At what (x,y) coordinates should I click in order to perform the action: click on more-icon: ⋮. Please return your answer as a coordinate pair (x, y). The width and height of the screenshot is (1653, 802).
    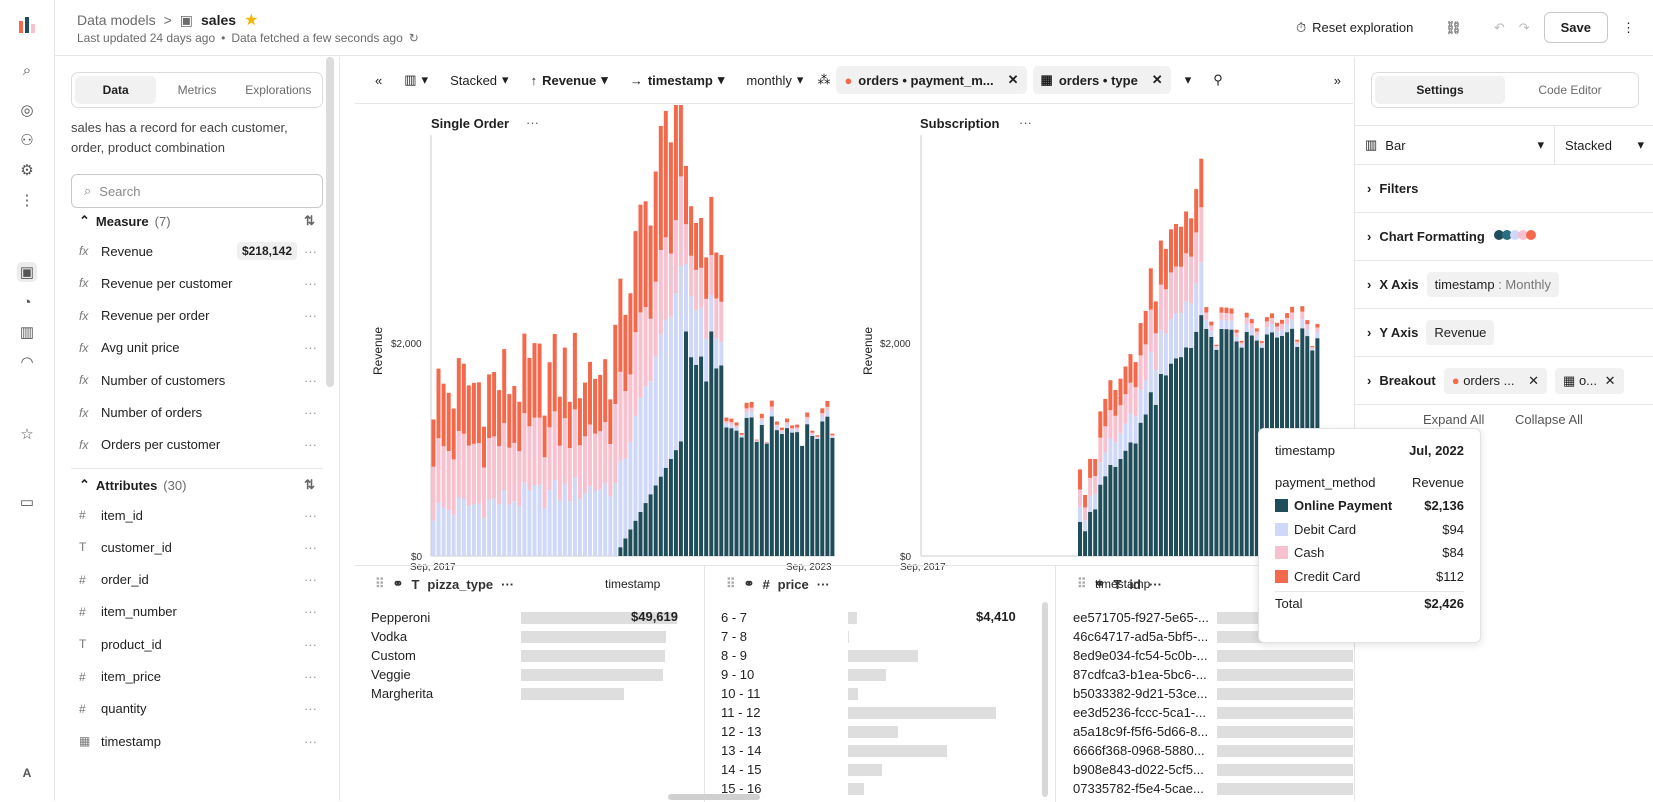
    Looking at the image, I should click on (1628, 28).